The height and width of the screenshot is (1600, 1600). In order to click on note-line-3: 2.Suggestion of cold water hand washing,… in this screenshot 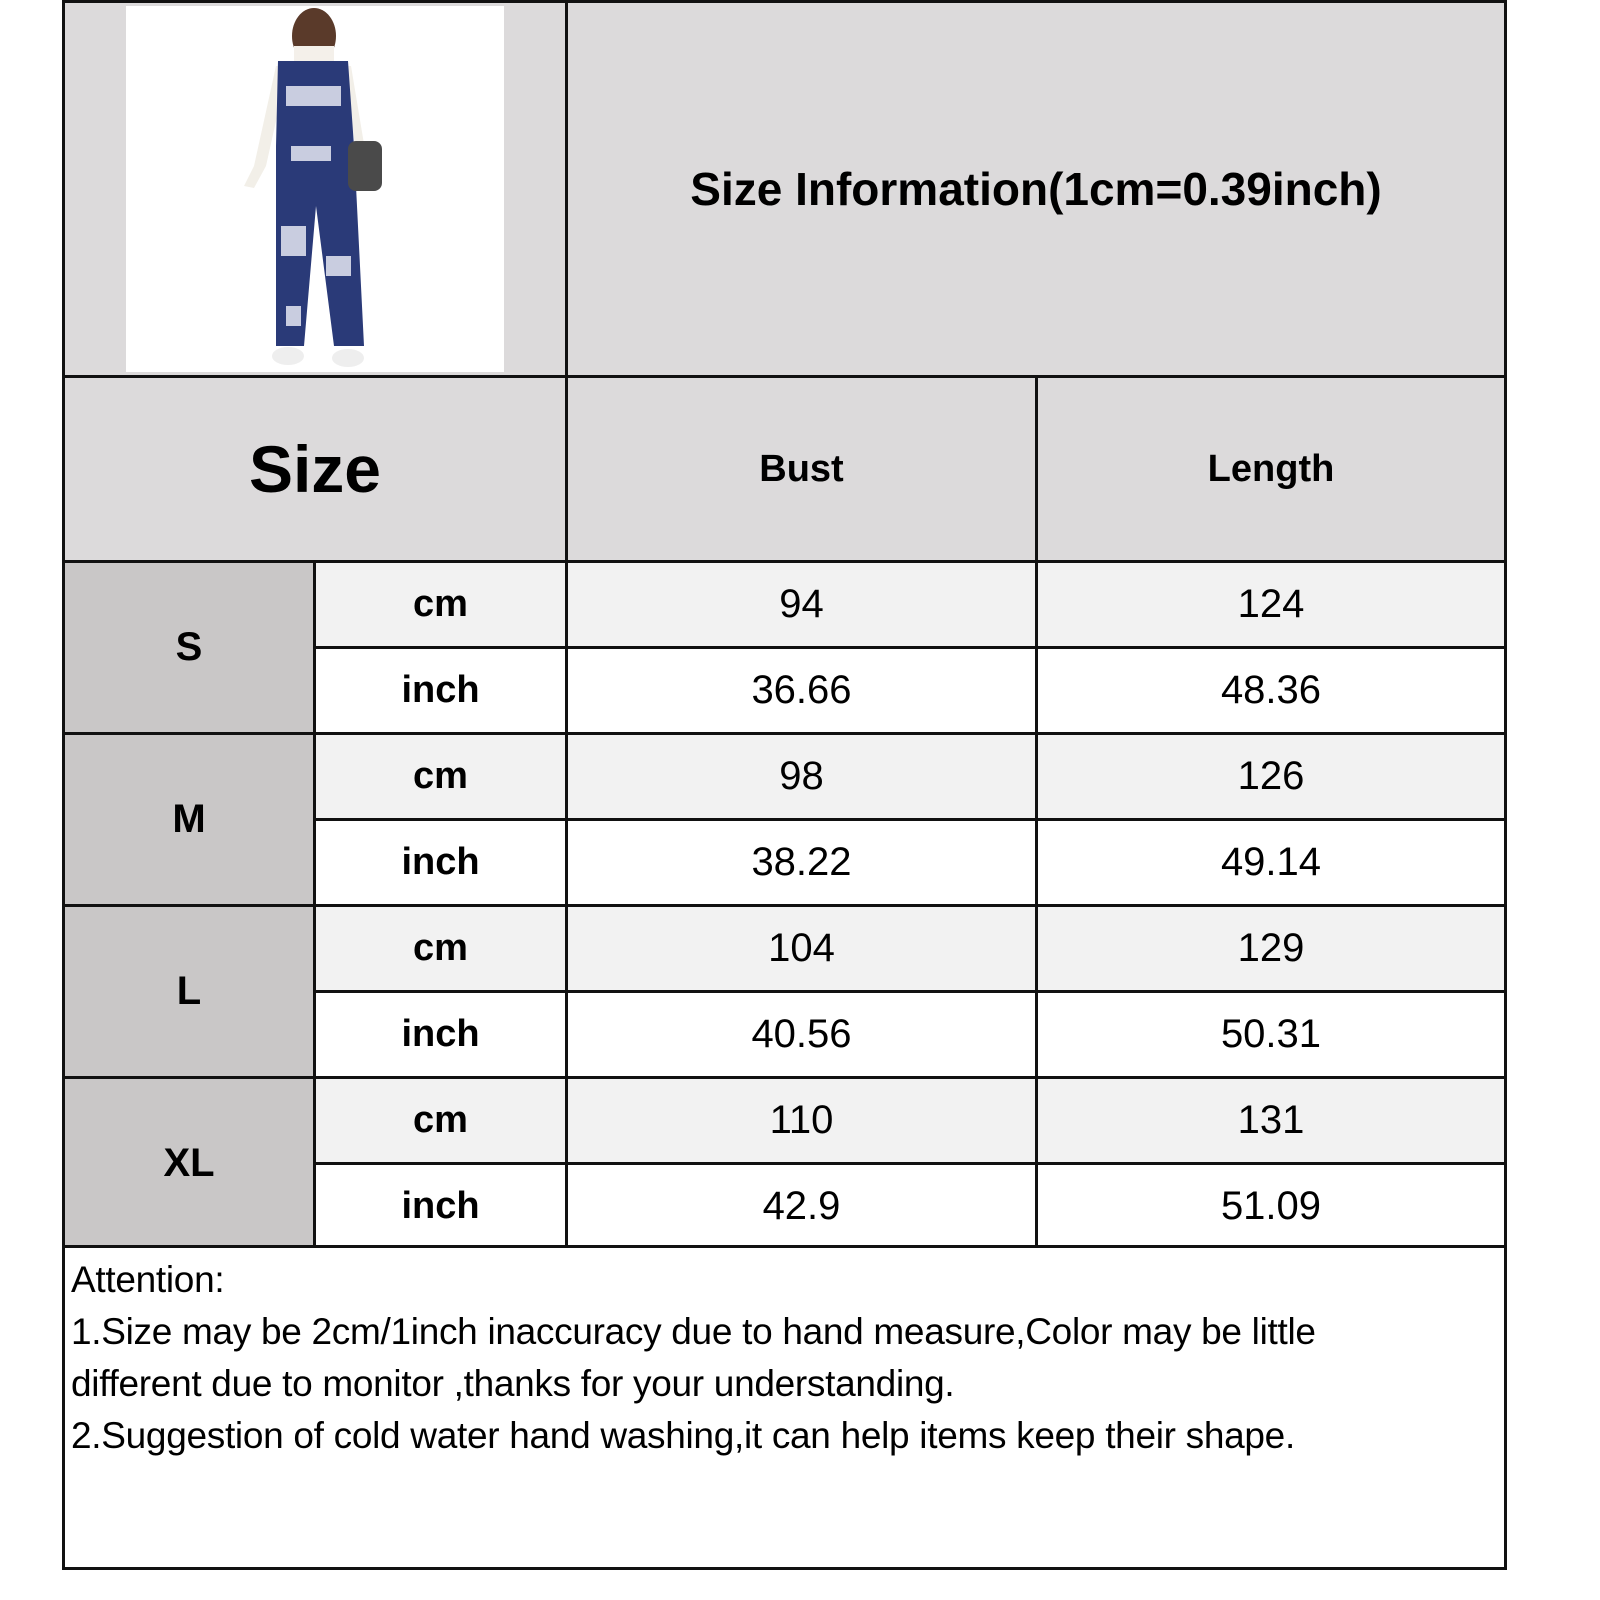, I will do `click(683, 1435)`.